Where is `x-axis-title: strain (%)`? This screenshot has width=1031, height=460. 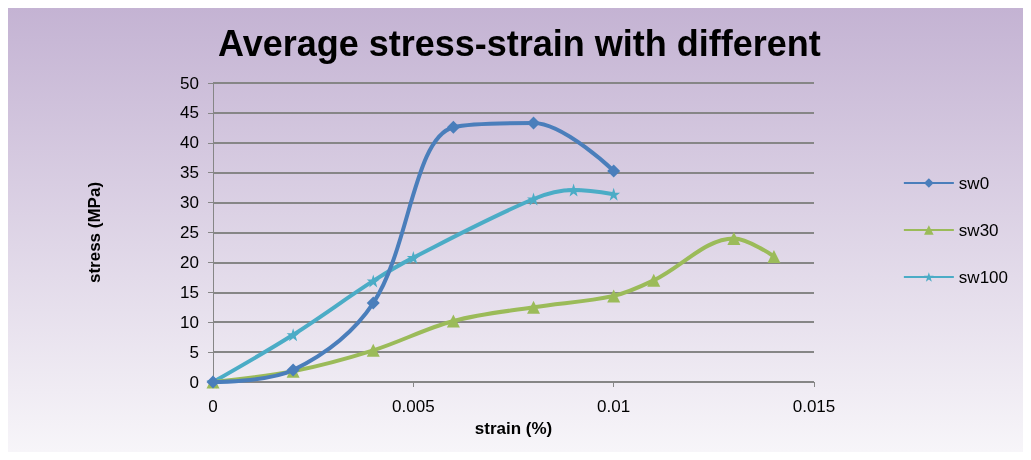 x-axis-title: strain (%) is located at coordinates (513, 428).